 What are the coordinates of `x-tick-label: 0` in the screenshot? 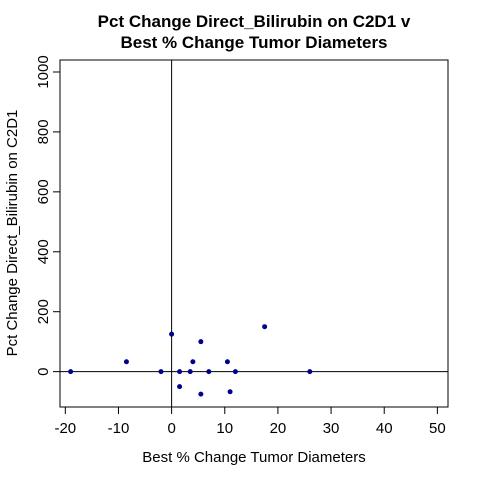 It's located at (171, 428).